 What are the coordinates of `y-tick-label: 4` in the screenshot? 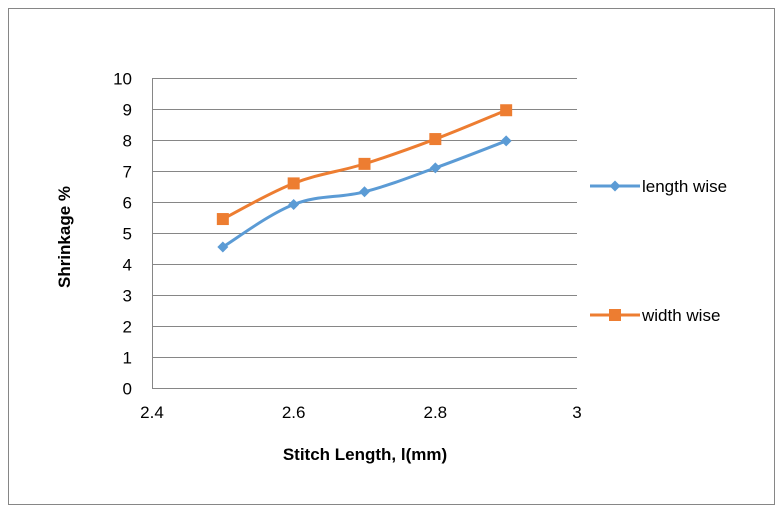 It's located at (127, 265).